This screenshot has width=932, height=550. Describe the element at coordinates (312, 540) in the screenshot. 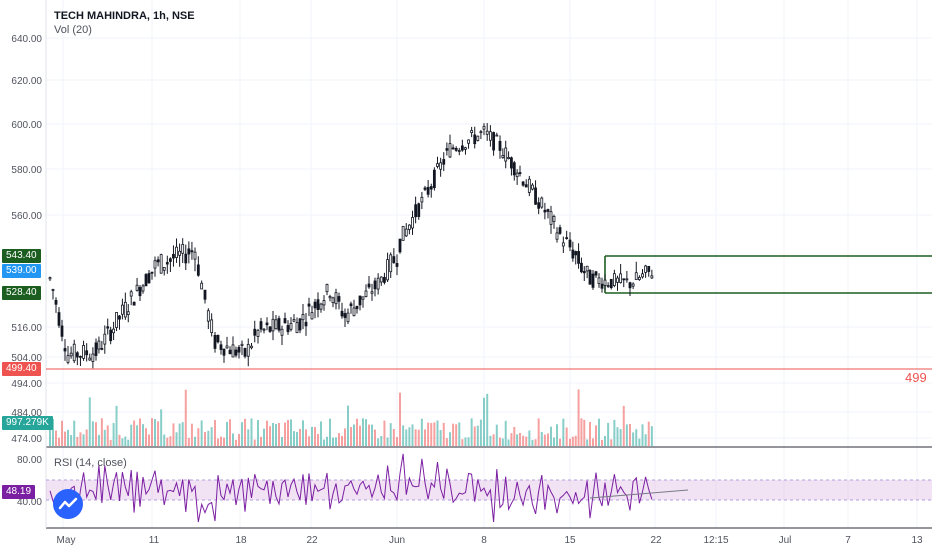

I see `time-tick-label: 22` at that location.